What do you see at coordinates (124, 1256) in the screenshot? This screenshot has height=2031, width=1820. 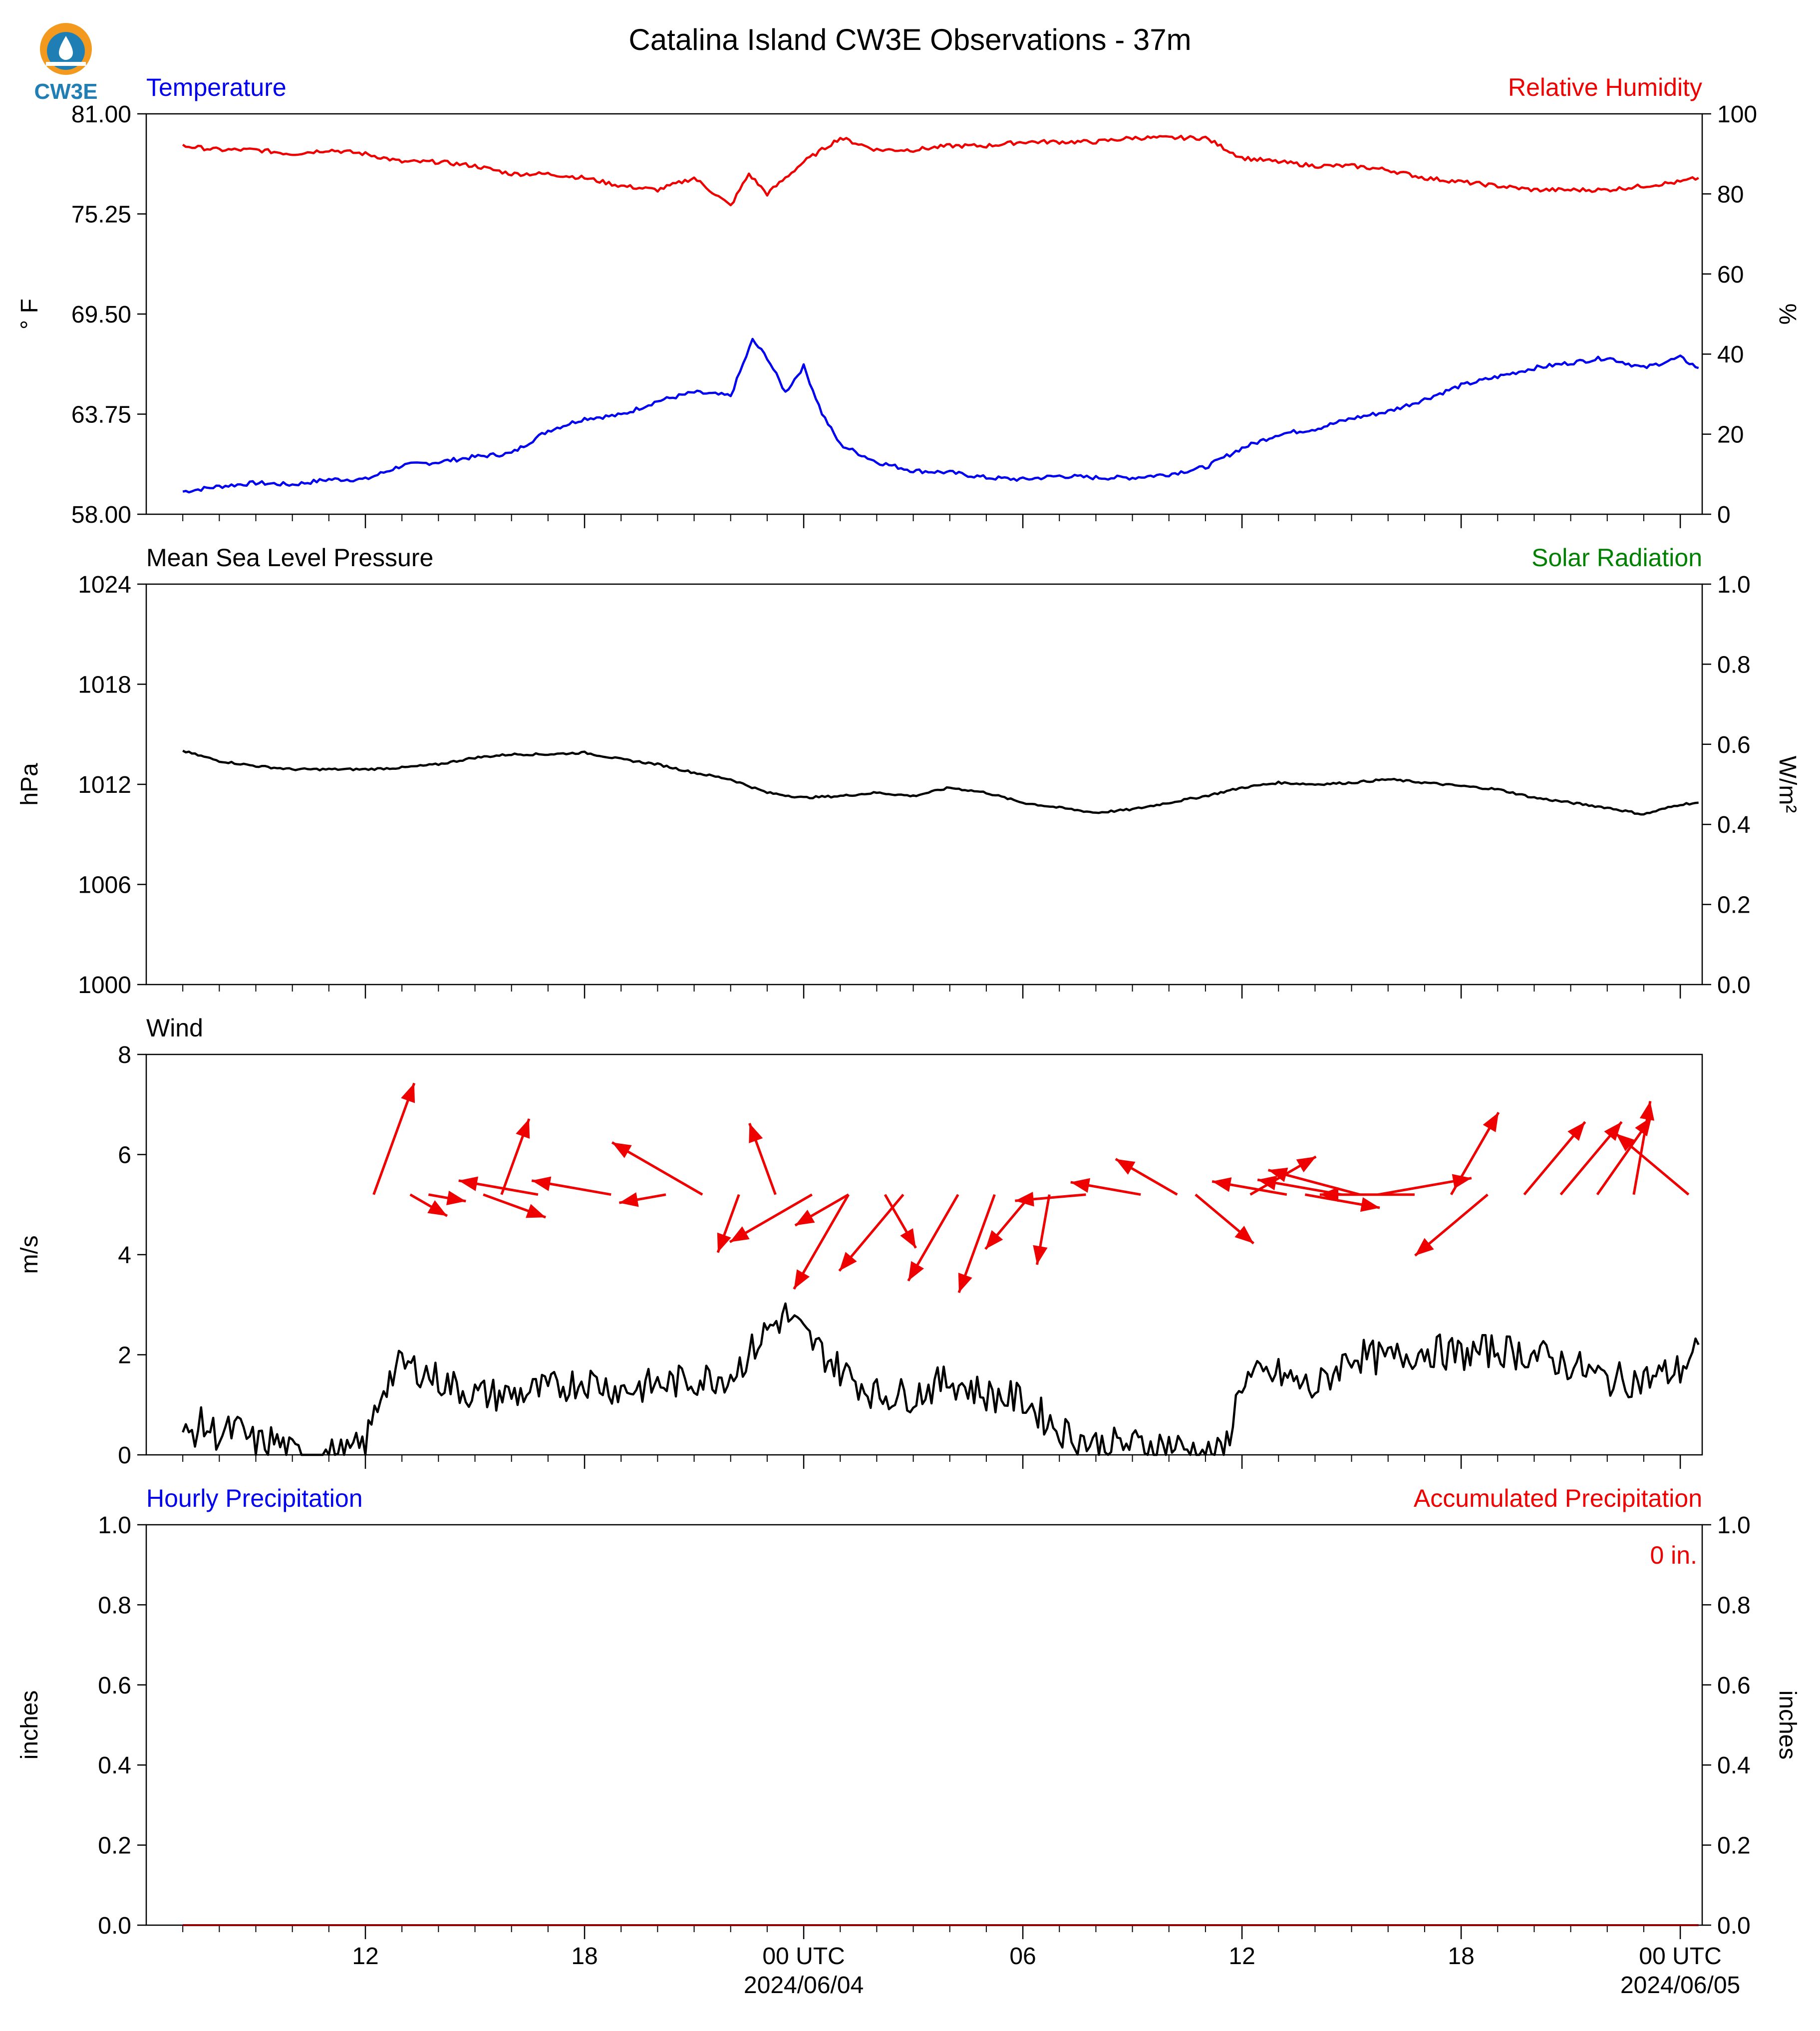 I see `y-tick-label: 4` at bounding box center [124, 1256].